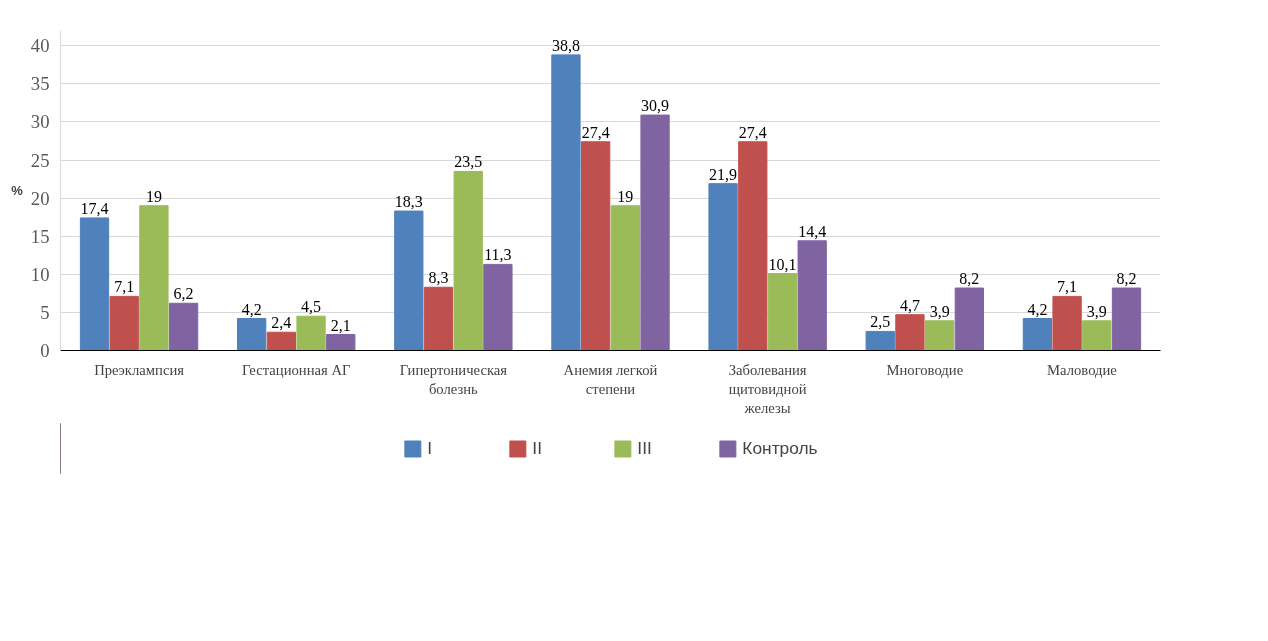  What do you see at coordinates (723, 174) in the screenshot?
I see `data-label: 21,9` at bounding box center [723, 174].